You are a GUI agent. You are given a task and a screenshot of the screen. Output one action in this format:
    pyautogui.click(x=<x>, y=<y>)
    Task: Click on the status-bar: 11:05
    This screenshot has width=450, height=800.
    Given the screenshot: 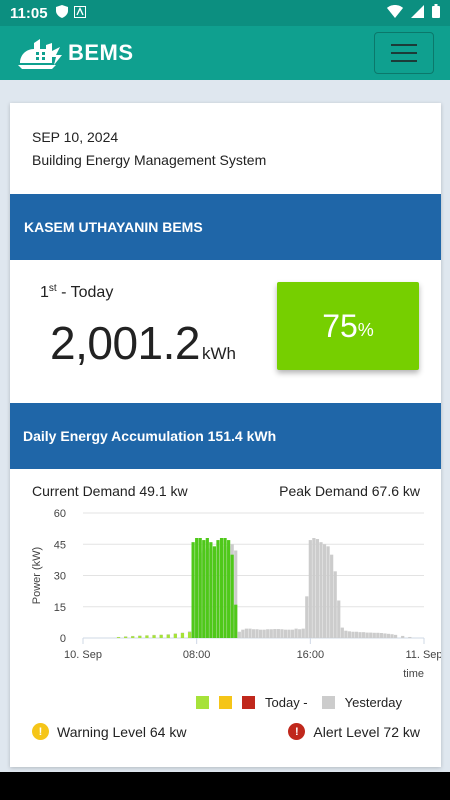 What is the action you would take?
    pyautogui.click(x=225, y=13)
    